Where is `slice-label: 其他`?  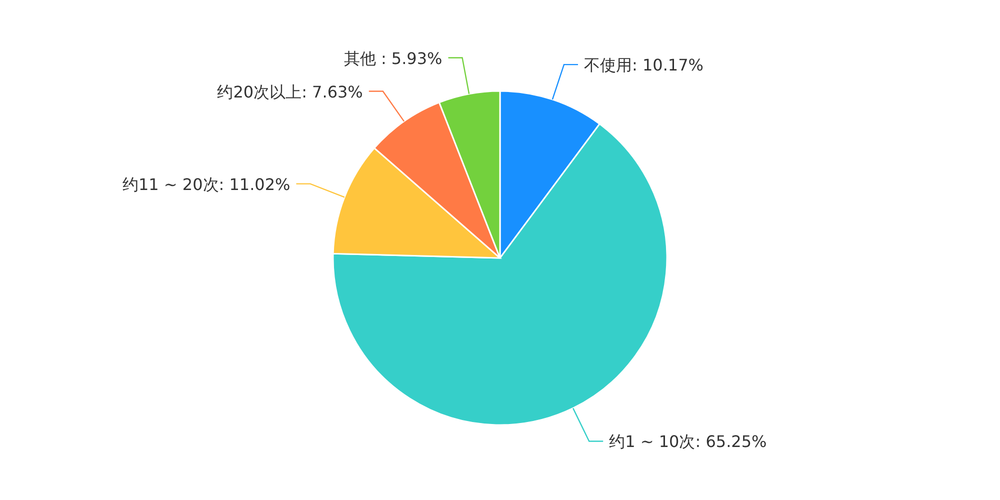
slice-label: 其他 is located at coordinates (360, 58).